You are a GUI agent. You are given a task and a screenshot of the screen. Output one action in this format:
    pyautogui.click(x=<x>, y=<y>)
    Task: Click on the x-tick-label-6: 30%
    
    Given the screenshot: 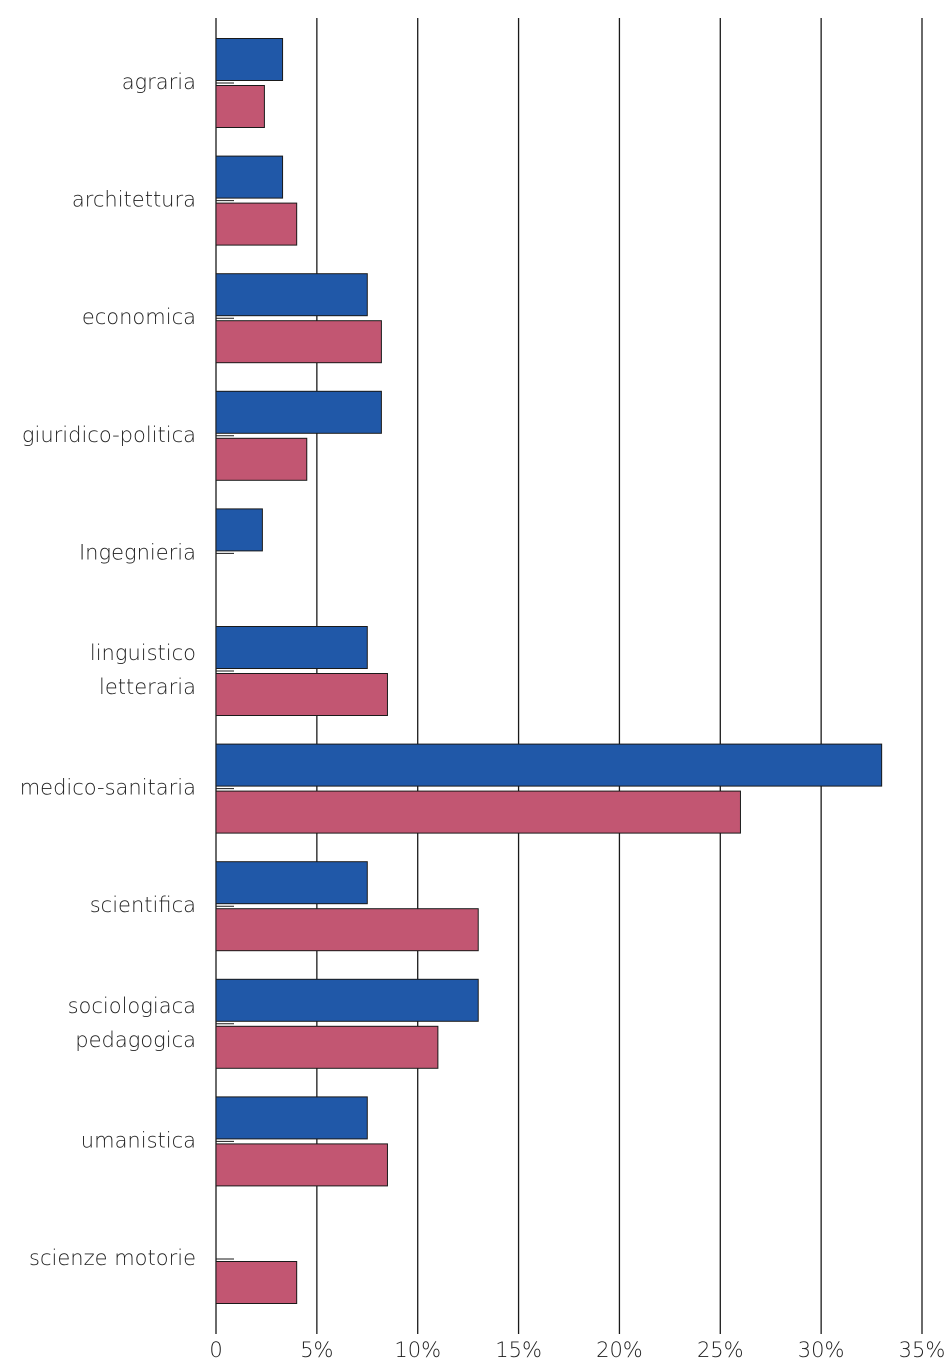 What is the action you would take?
    pyautogui.click(x=821, y=1350)
    